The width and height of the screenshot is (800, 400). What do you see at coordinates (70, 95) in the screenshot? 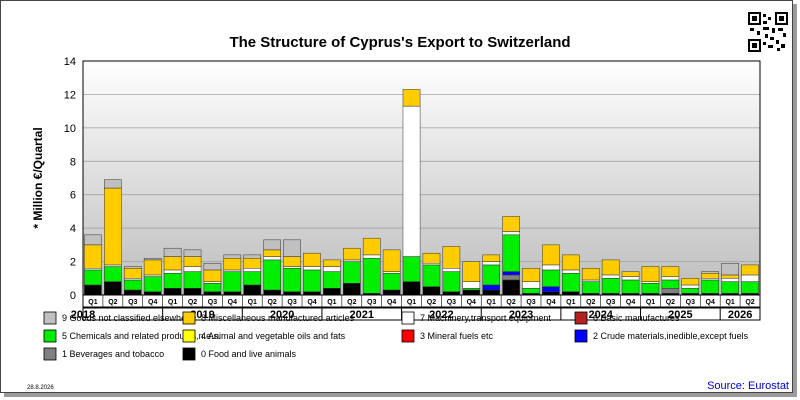
I see `y-tick-label: 12` at bounding box center [70, 95].